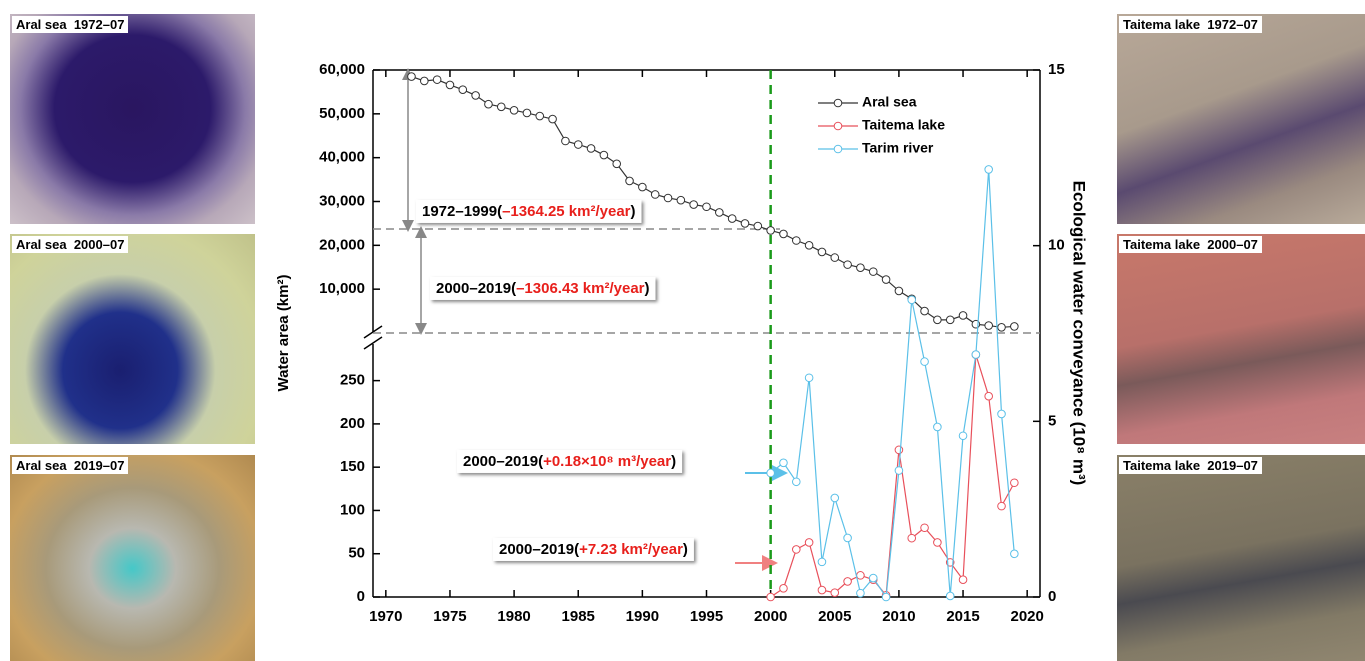 The height and width of the screenshot is (661, 1365). I want to click on annotation-part: 1972–1999(, so click(462, 211).